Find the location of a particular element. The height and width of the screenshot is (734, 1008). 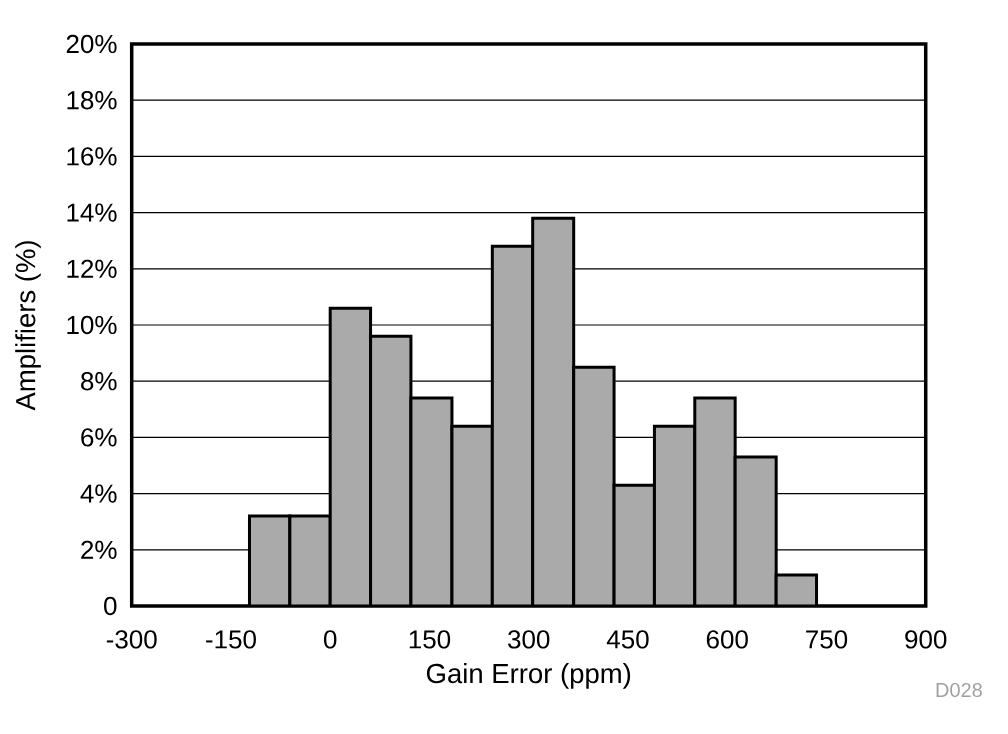

y-tick-label: 12% is located at coordinates (92, 268).